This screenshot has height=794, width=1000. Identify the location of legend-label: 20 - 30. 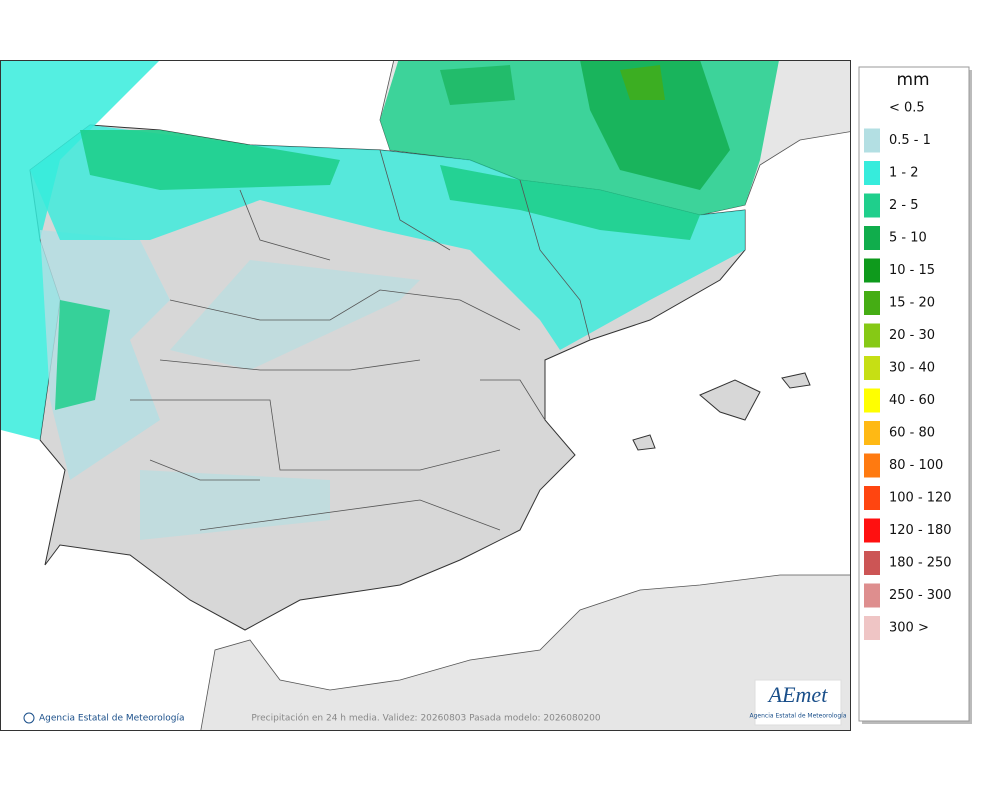
(912, 335).